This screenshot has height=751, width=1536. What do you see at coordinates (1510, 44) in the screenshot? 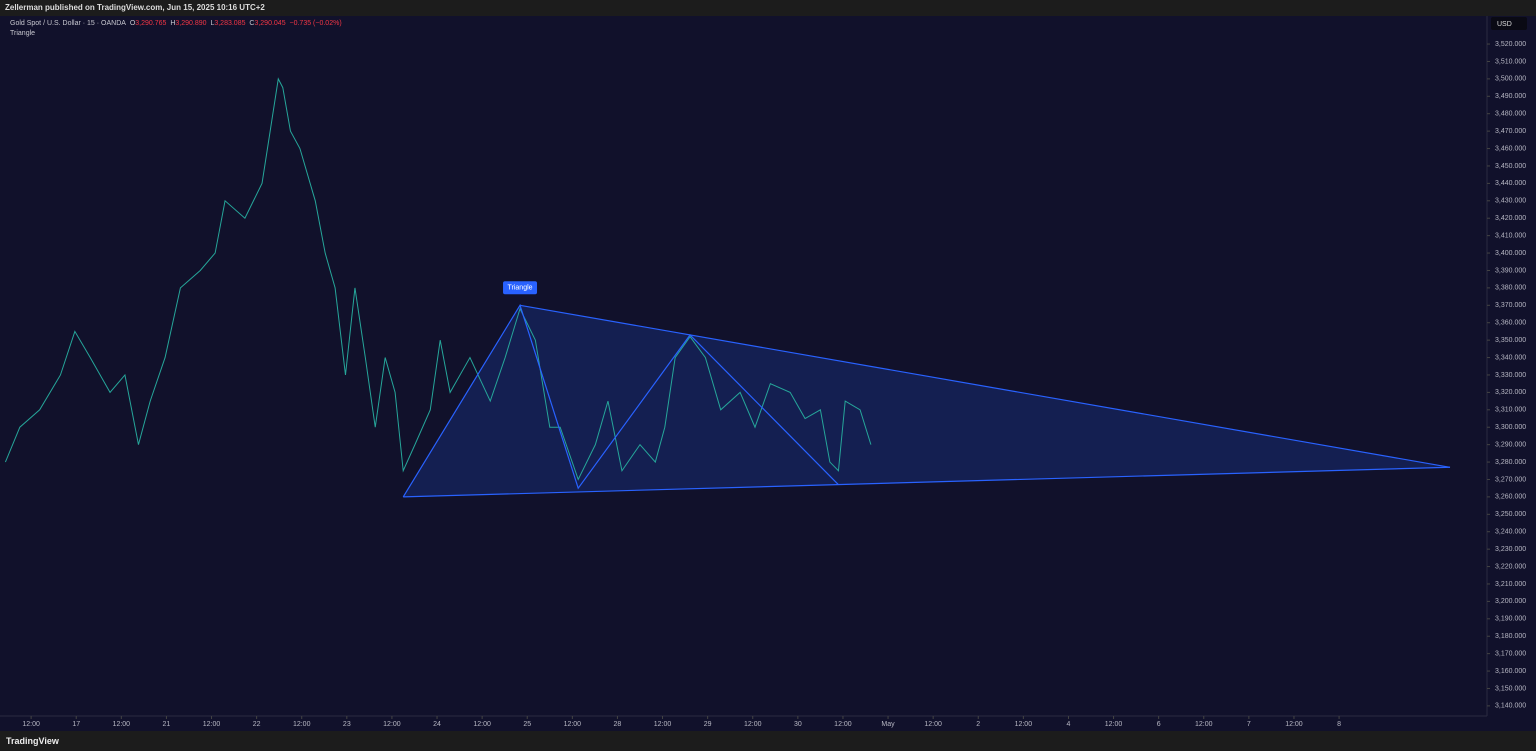
I see `y-tick-label: 3,520.000` at bounding box center [1510, 44].